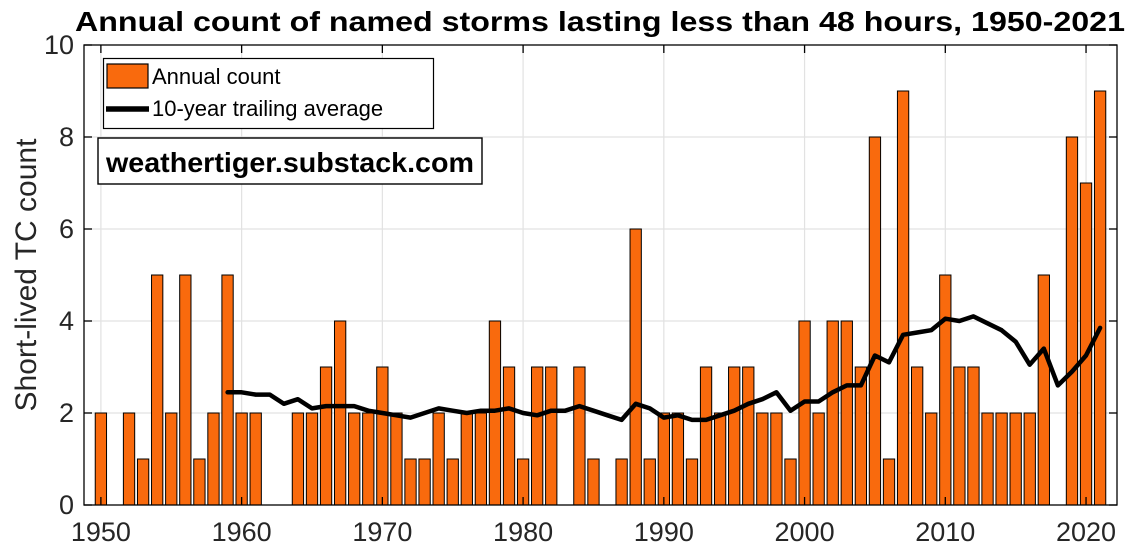  I want to click on x-tick-label-2000: 2000, so click(805, 532).